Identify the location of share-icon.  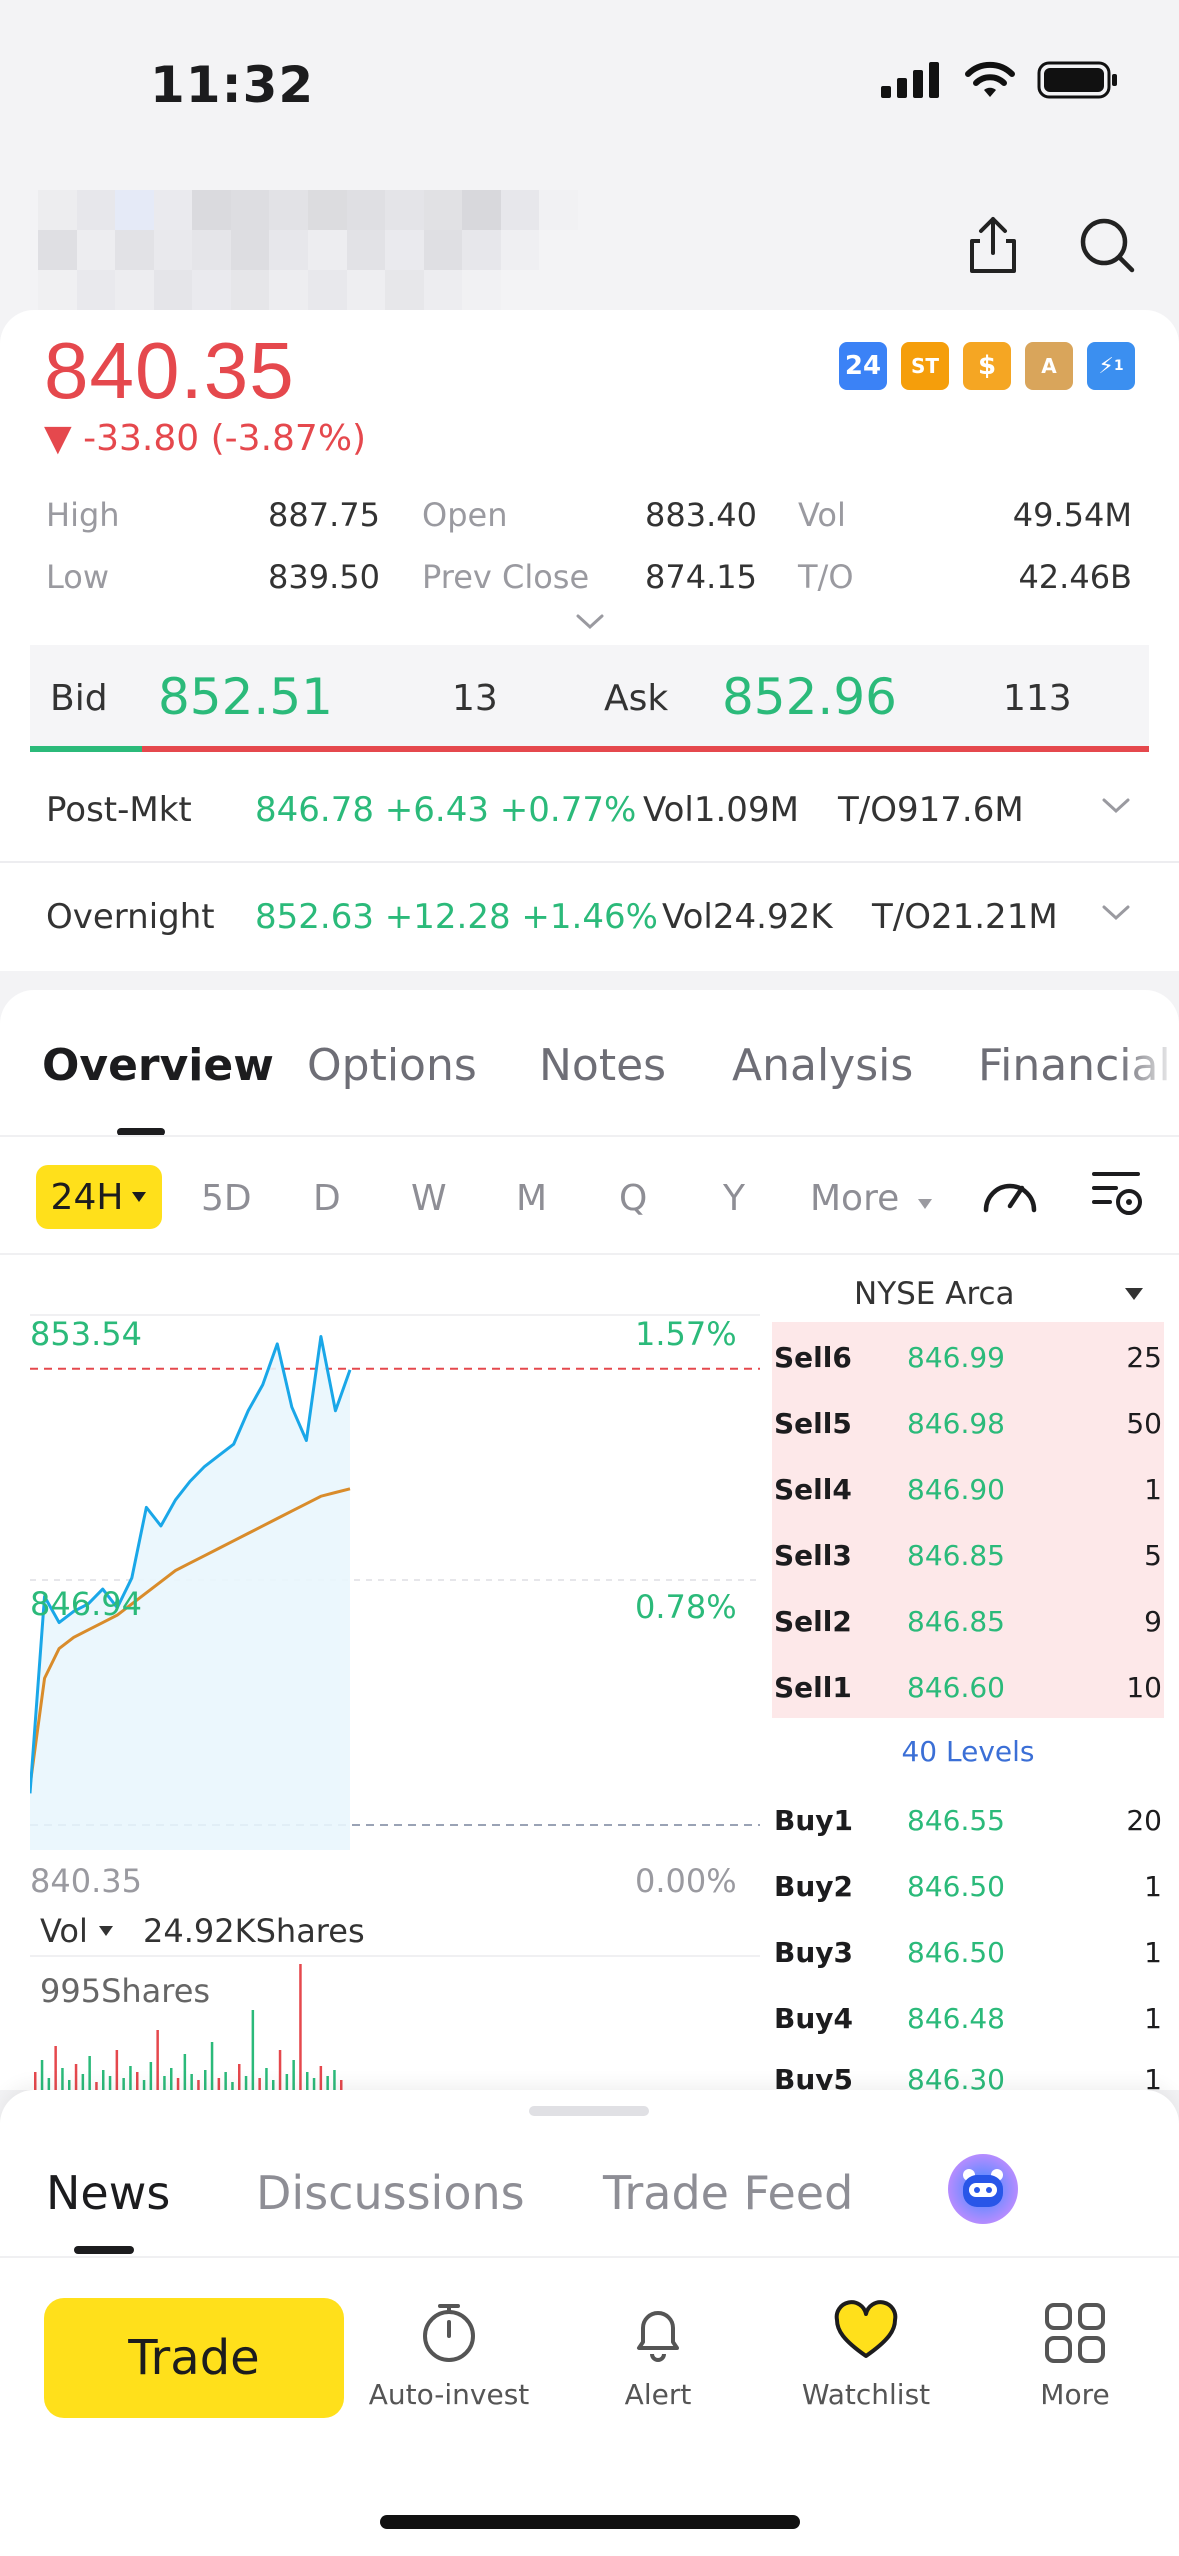
(993, 245).